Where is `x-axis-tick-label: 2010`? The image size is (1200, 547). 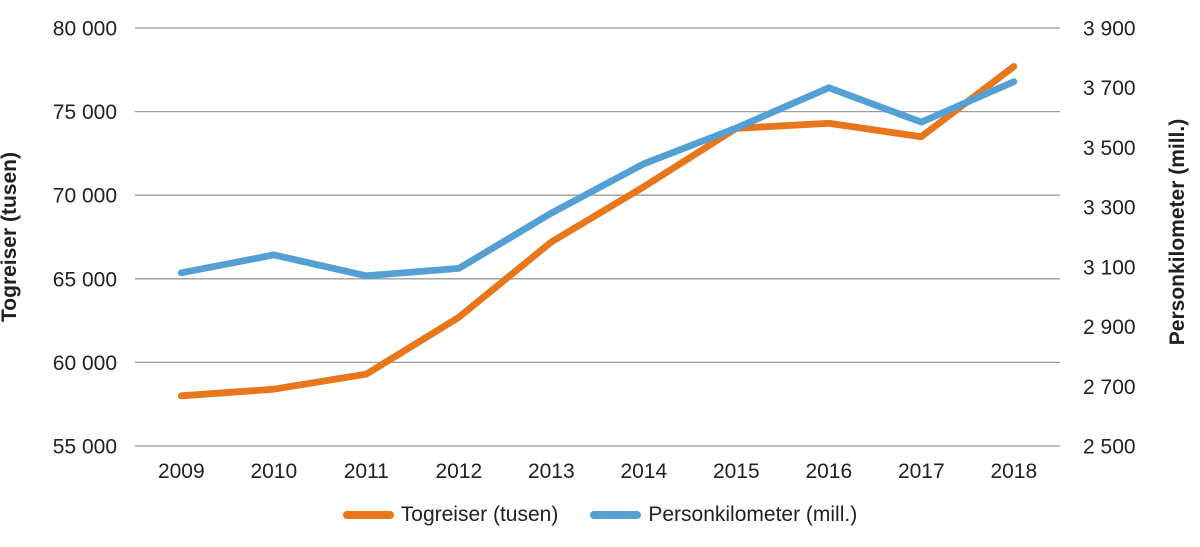
x-axis-tick-label: 2010 is located at coordinates (273, 471).